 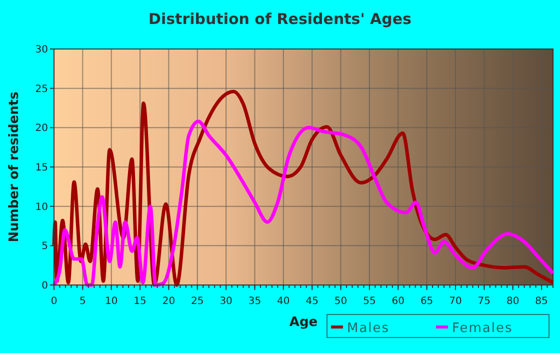 I want to click on x-tick-label: 25, so click(x=197, y=301).